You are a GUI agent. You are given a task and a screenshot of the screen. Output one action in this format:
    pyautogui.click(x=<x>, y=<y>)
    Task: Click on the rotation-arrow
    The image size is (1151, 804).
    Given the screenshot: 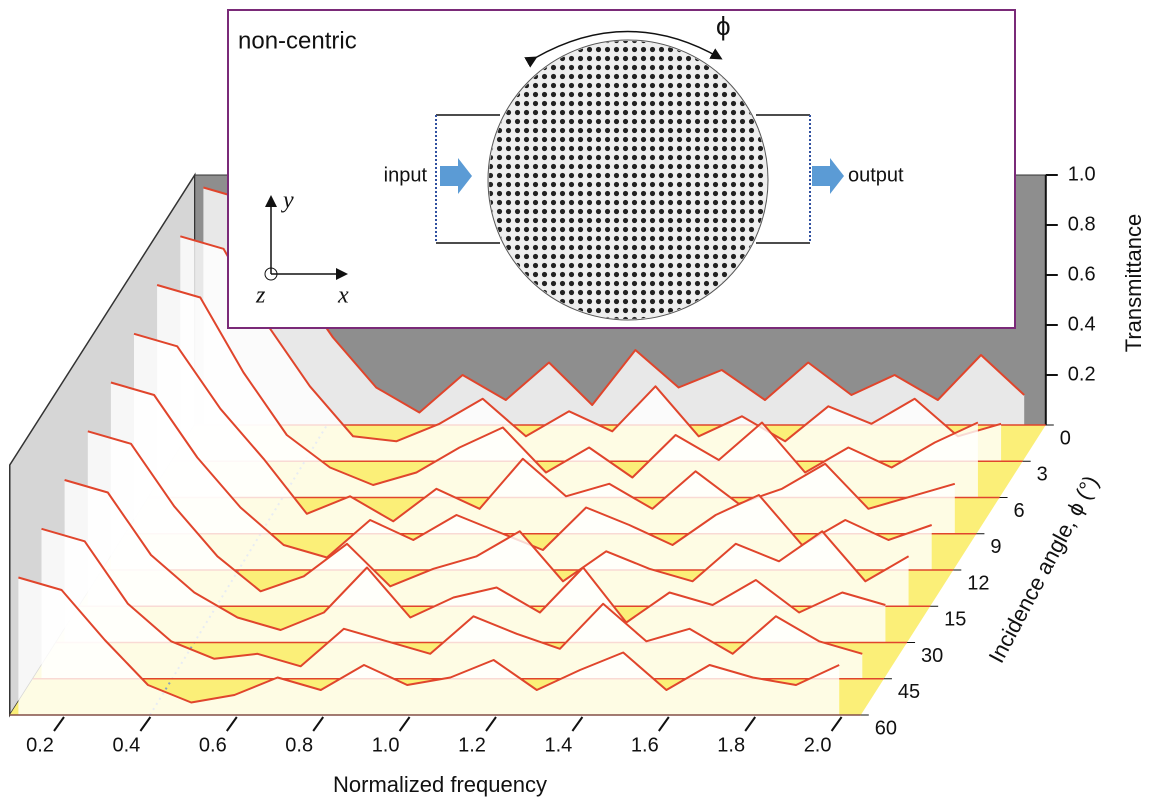 What is the action you would take?
    pyautogui.click(x=623, y=49)
    